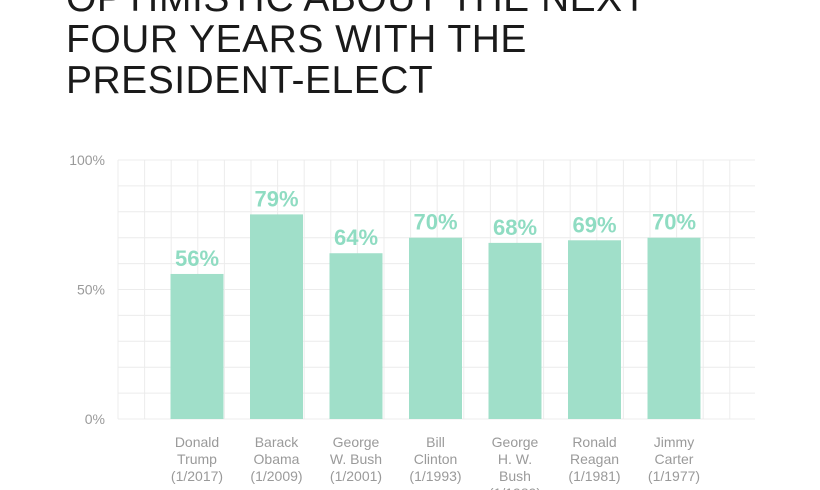 Image resolution: width=820 pixels, height=490 pixels. What do you see at coordinates (197, 442) in the screenshot?
I see `x-tick-label: Donald` at bounding box center [197, 442].